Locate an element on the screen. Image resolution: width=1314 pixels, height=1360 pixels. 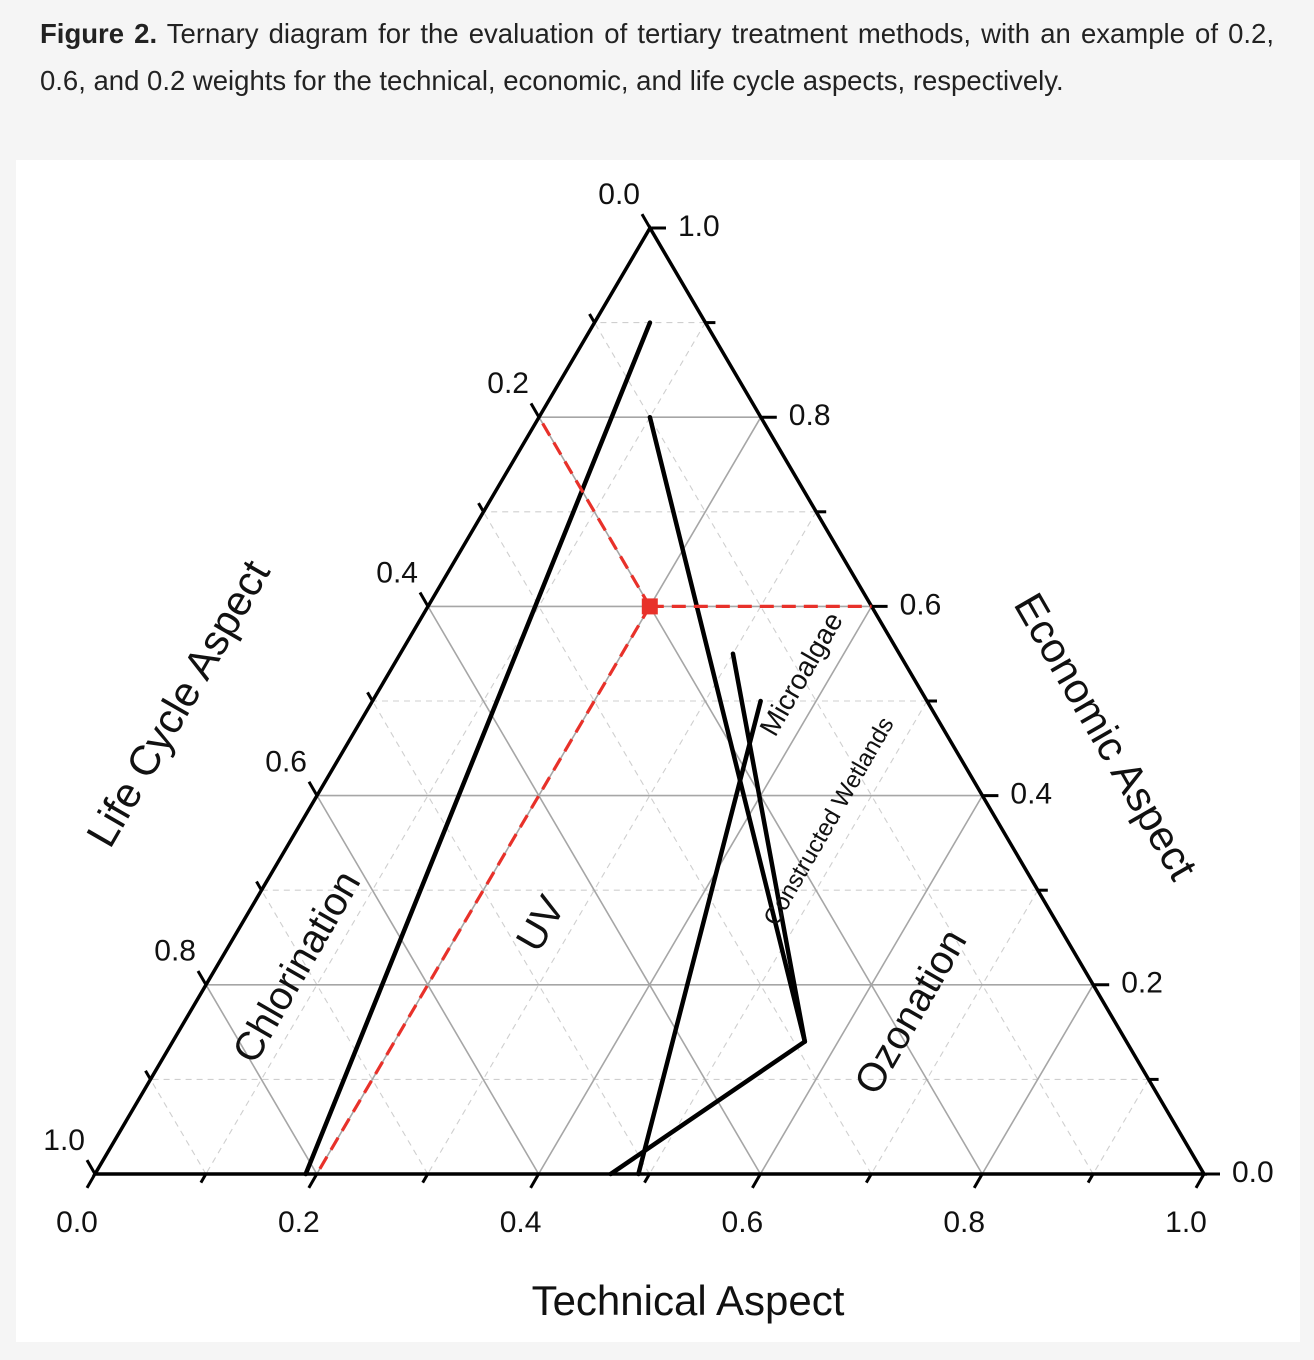
figure-label: Figure 2. is located at coordinates (99, 33).